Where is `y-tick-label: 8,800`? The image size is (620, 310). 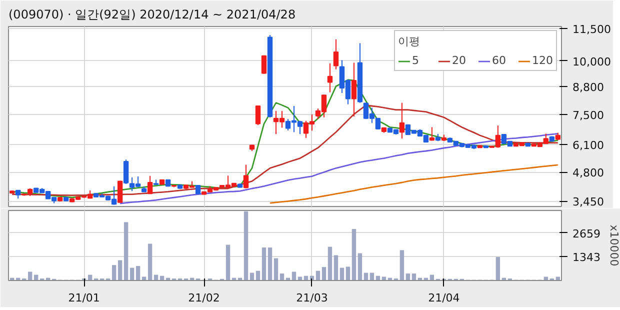
y-tick-label: 8,800 is located at coordinates (588, 87).